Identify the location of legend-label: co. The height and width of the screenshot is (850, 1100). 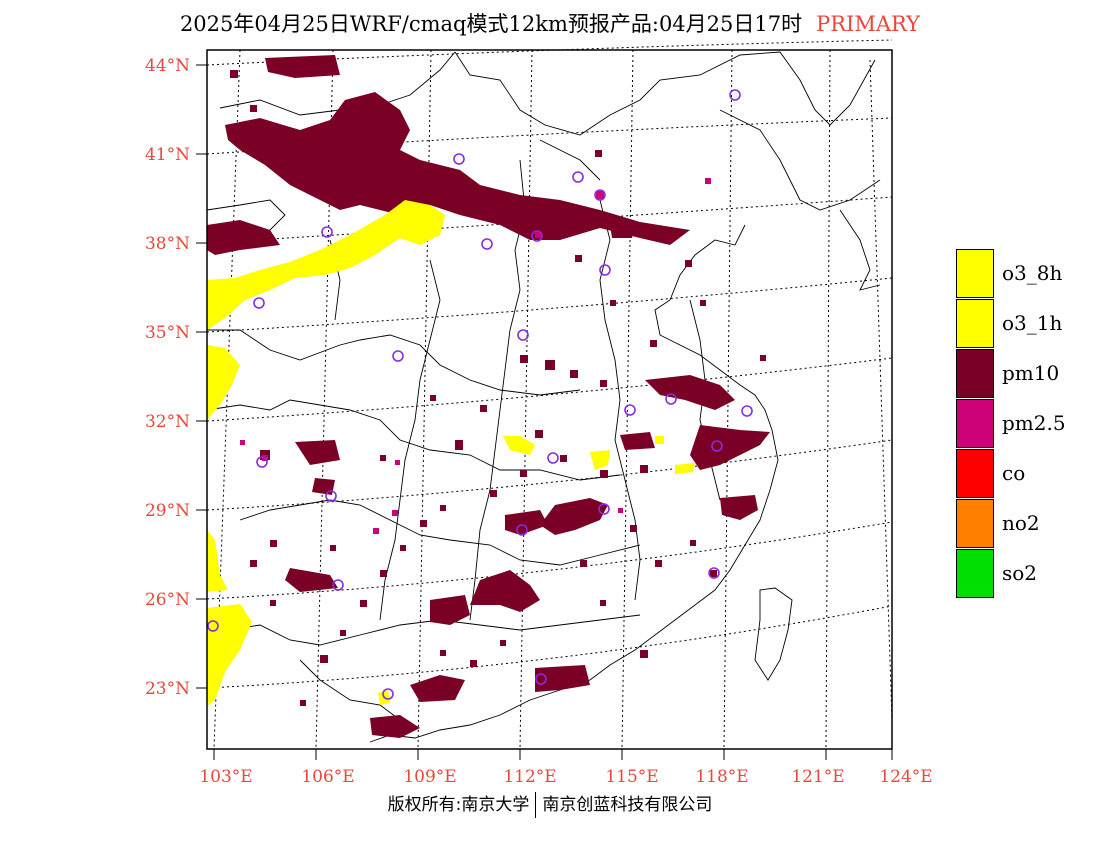
(1014, 473).